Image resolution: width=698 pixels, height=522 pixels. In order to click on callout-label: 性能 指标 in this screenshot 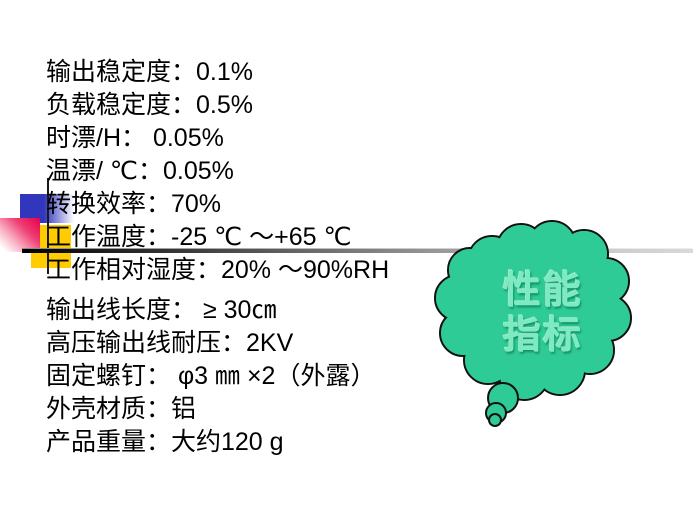, I will do `click(543, 314)`.